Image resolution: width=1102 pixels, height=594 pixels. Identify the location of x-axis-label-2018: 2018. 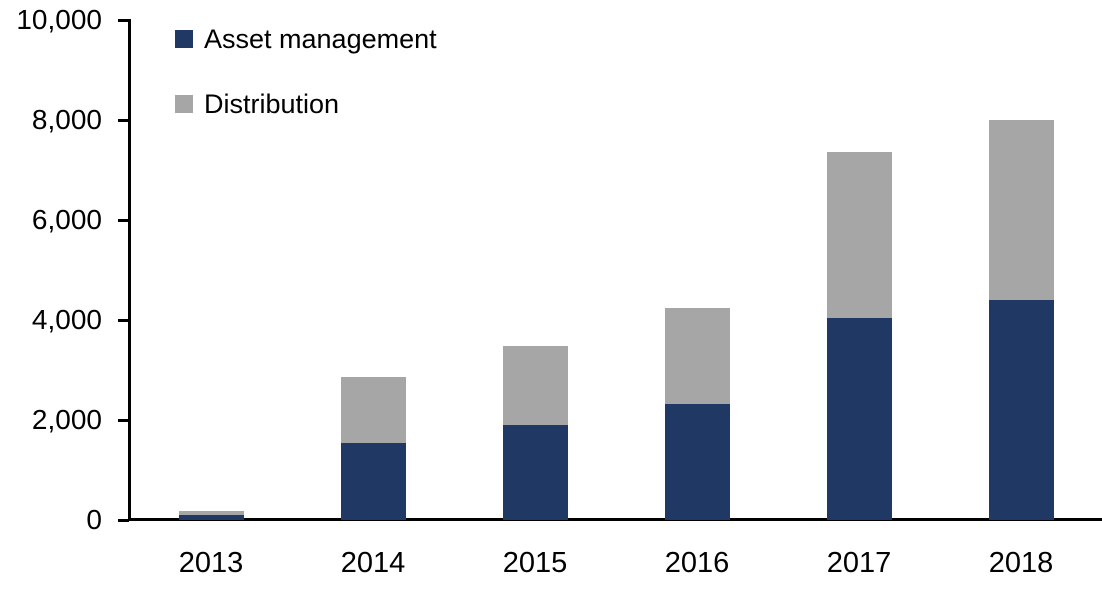
(1021, 563).